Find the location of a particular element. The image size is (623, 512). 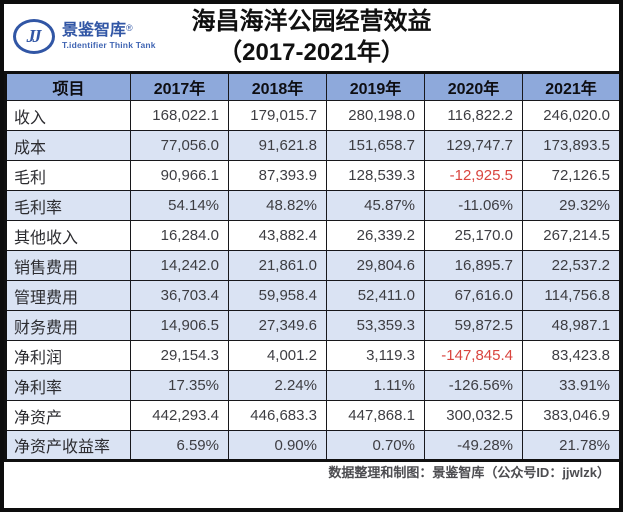

row-label: 销售费用 is located at coordinates (68, 265).